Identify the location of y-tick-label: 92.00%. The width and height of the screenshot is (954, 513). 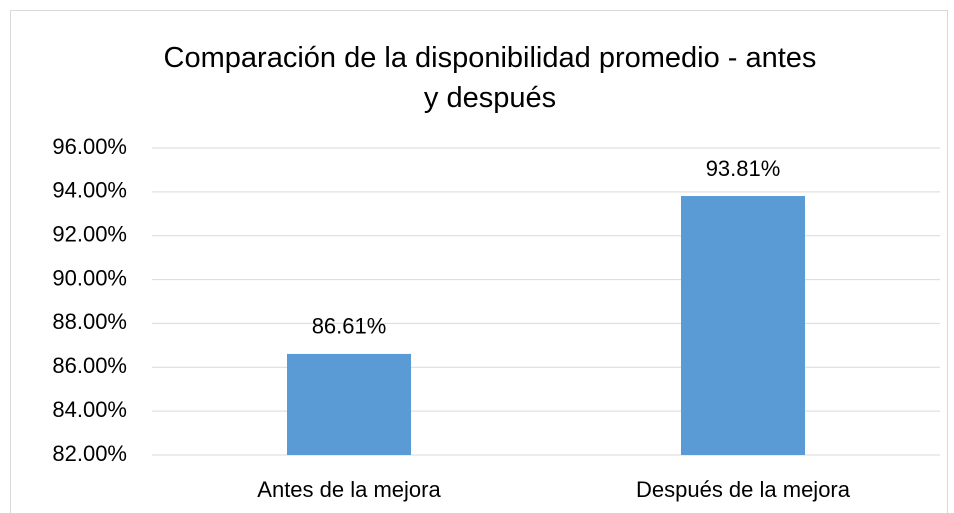
(89, 234).